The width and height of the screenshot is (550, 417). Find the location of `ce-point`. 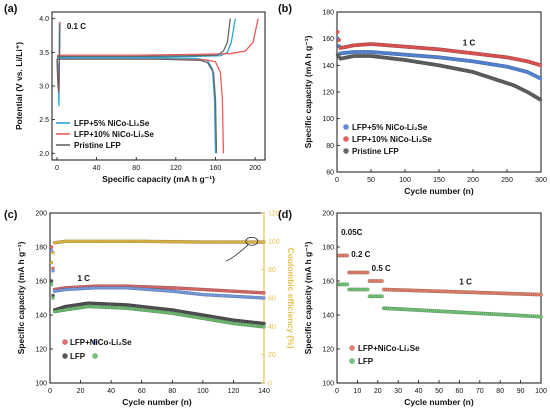

ce-point is located at coordinates (264, 242).